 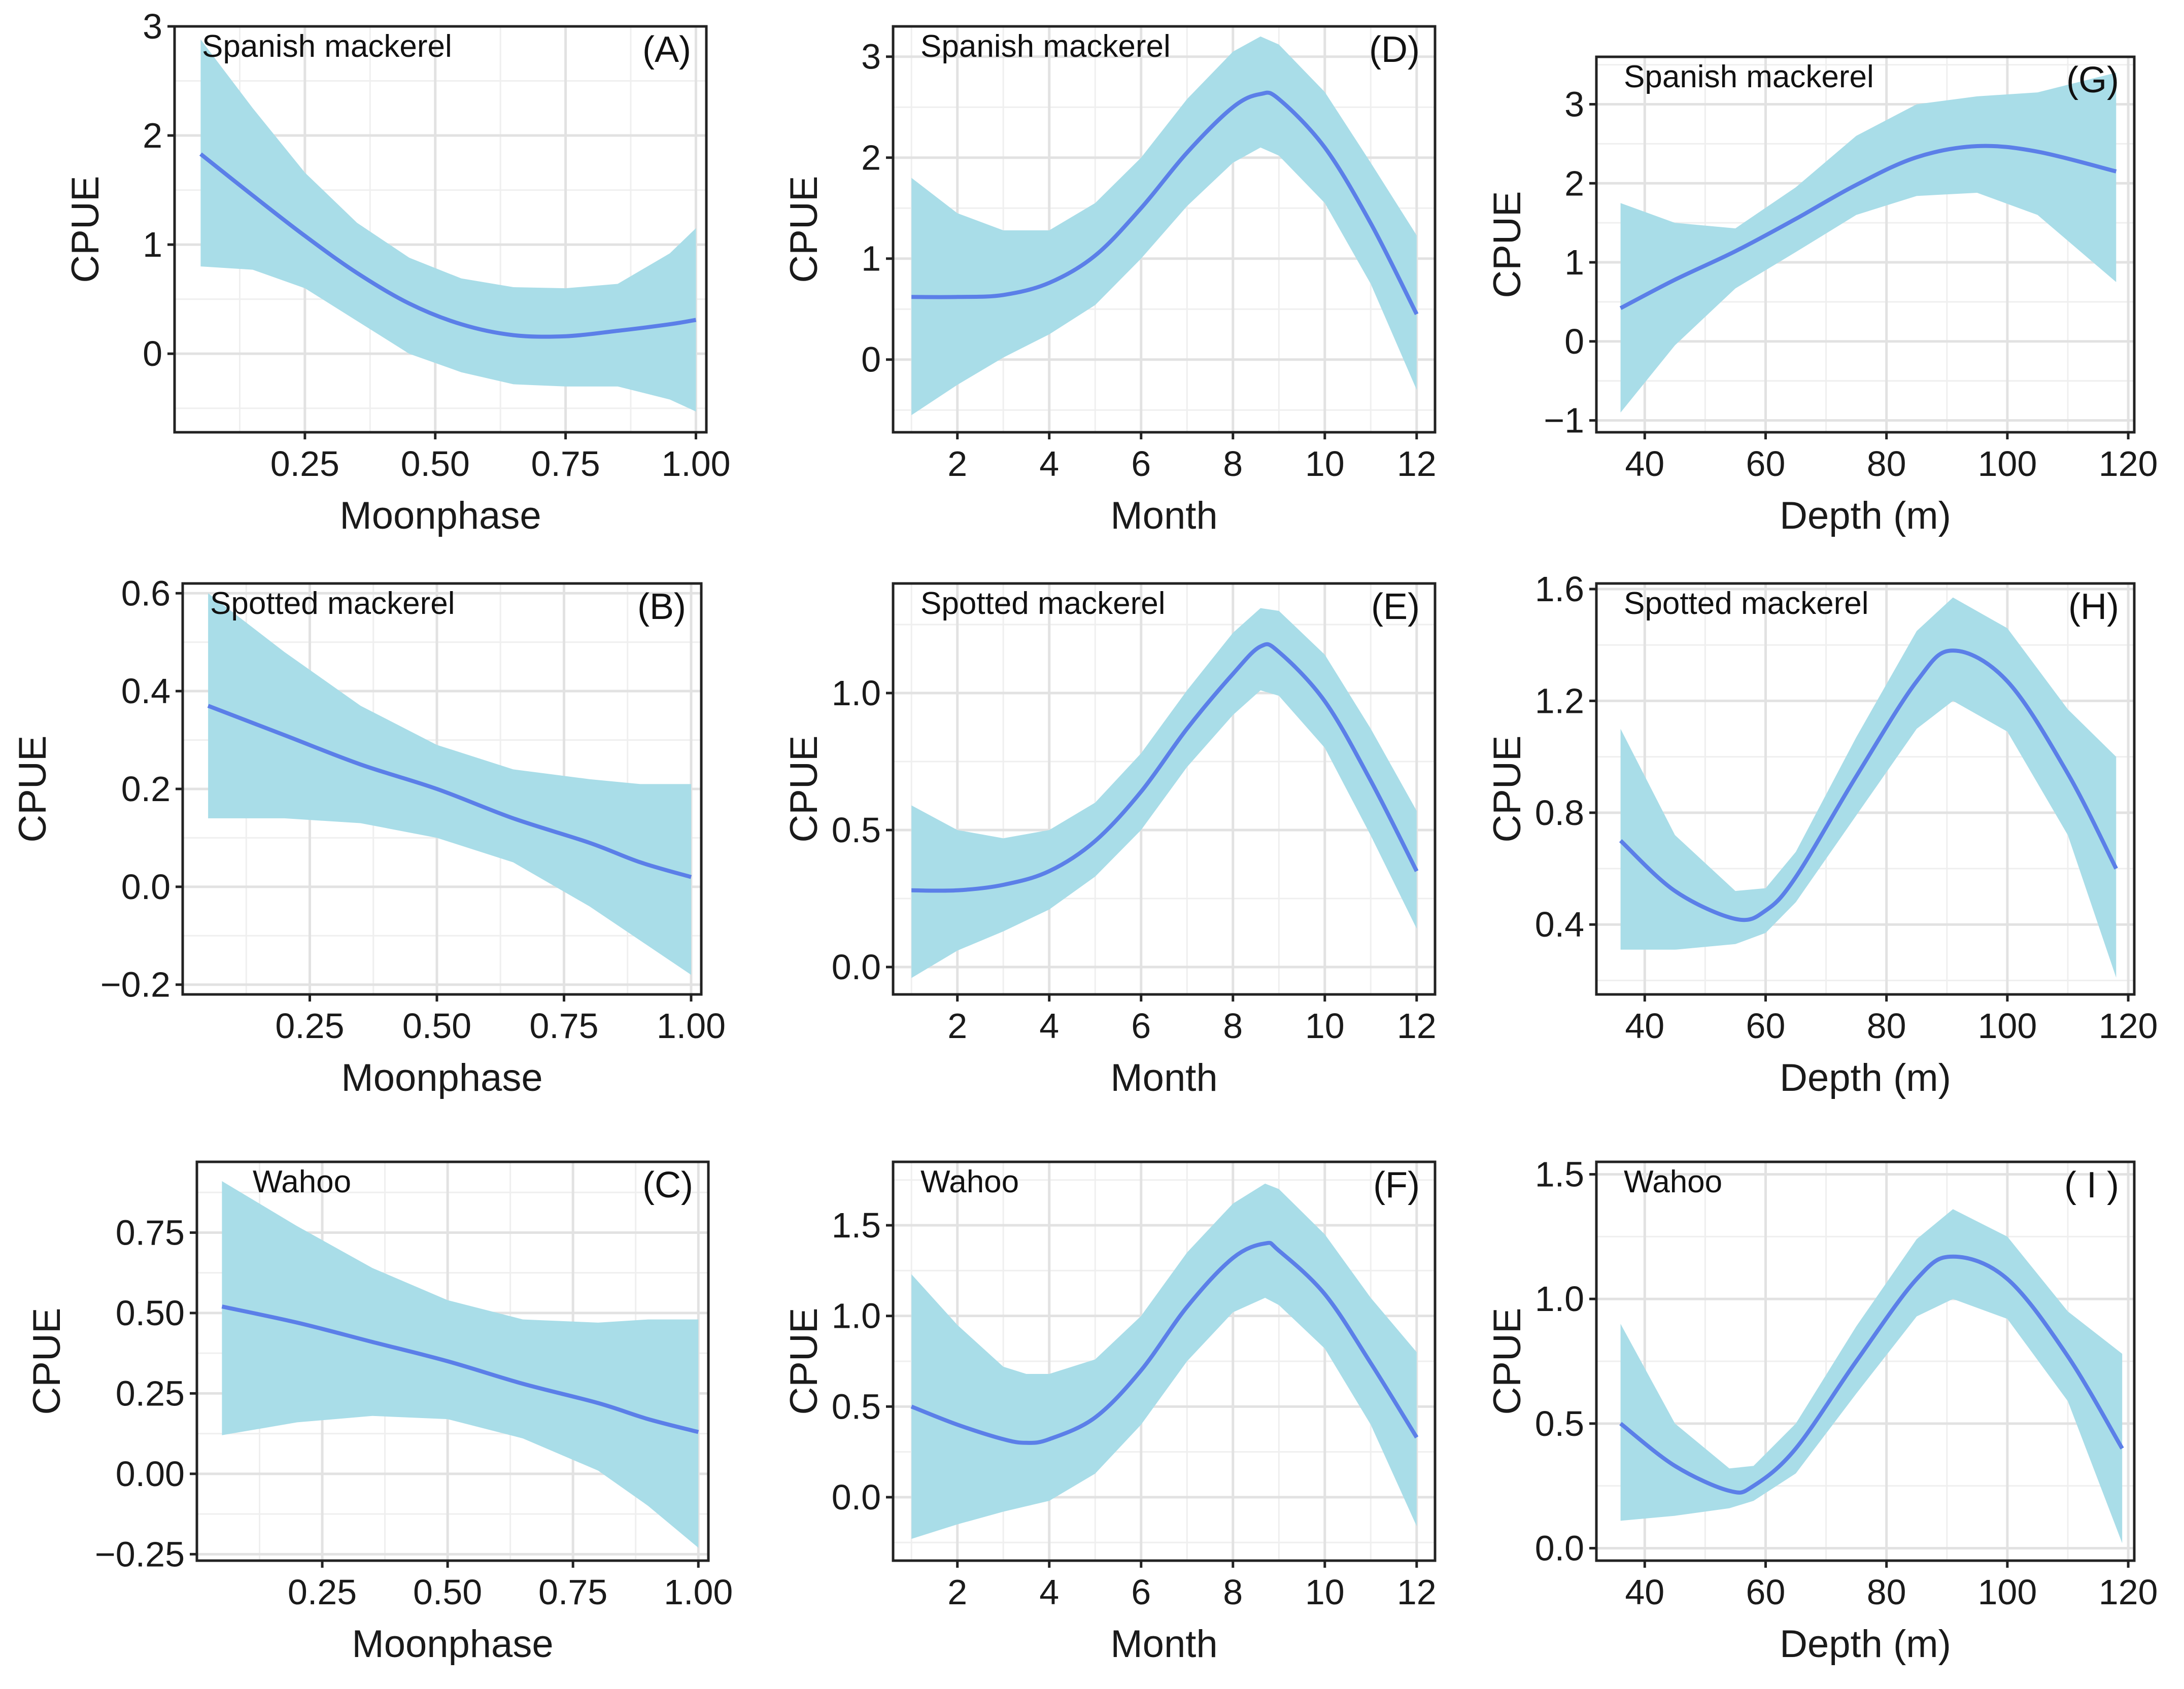 I want to click on panel-tag: (C), so click(x=667, y=1185).